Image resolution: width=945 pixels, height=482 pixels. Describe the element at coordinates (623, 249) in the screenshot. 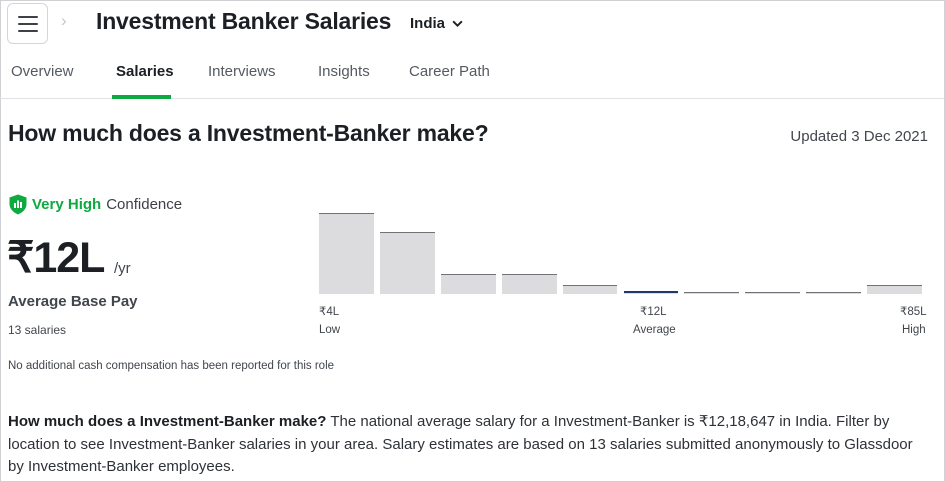

I see `salary-histogram` at that location.